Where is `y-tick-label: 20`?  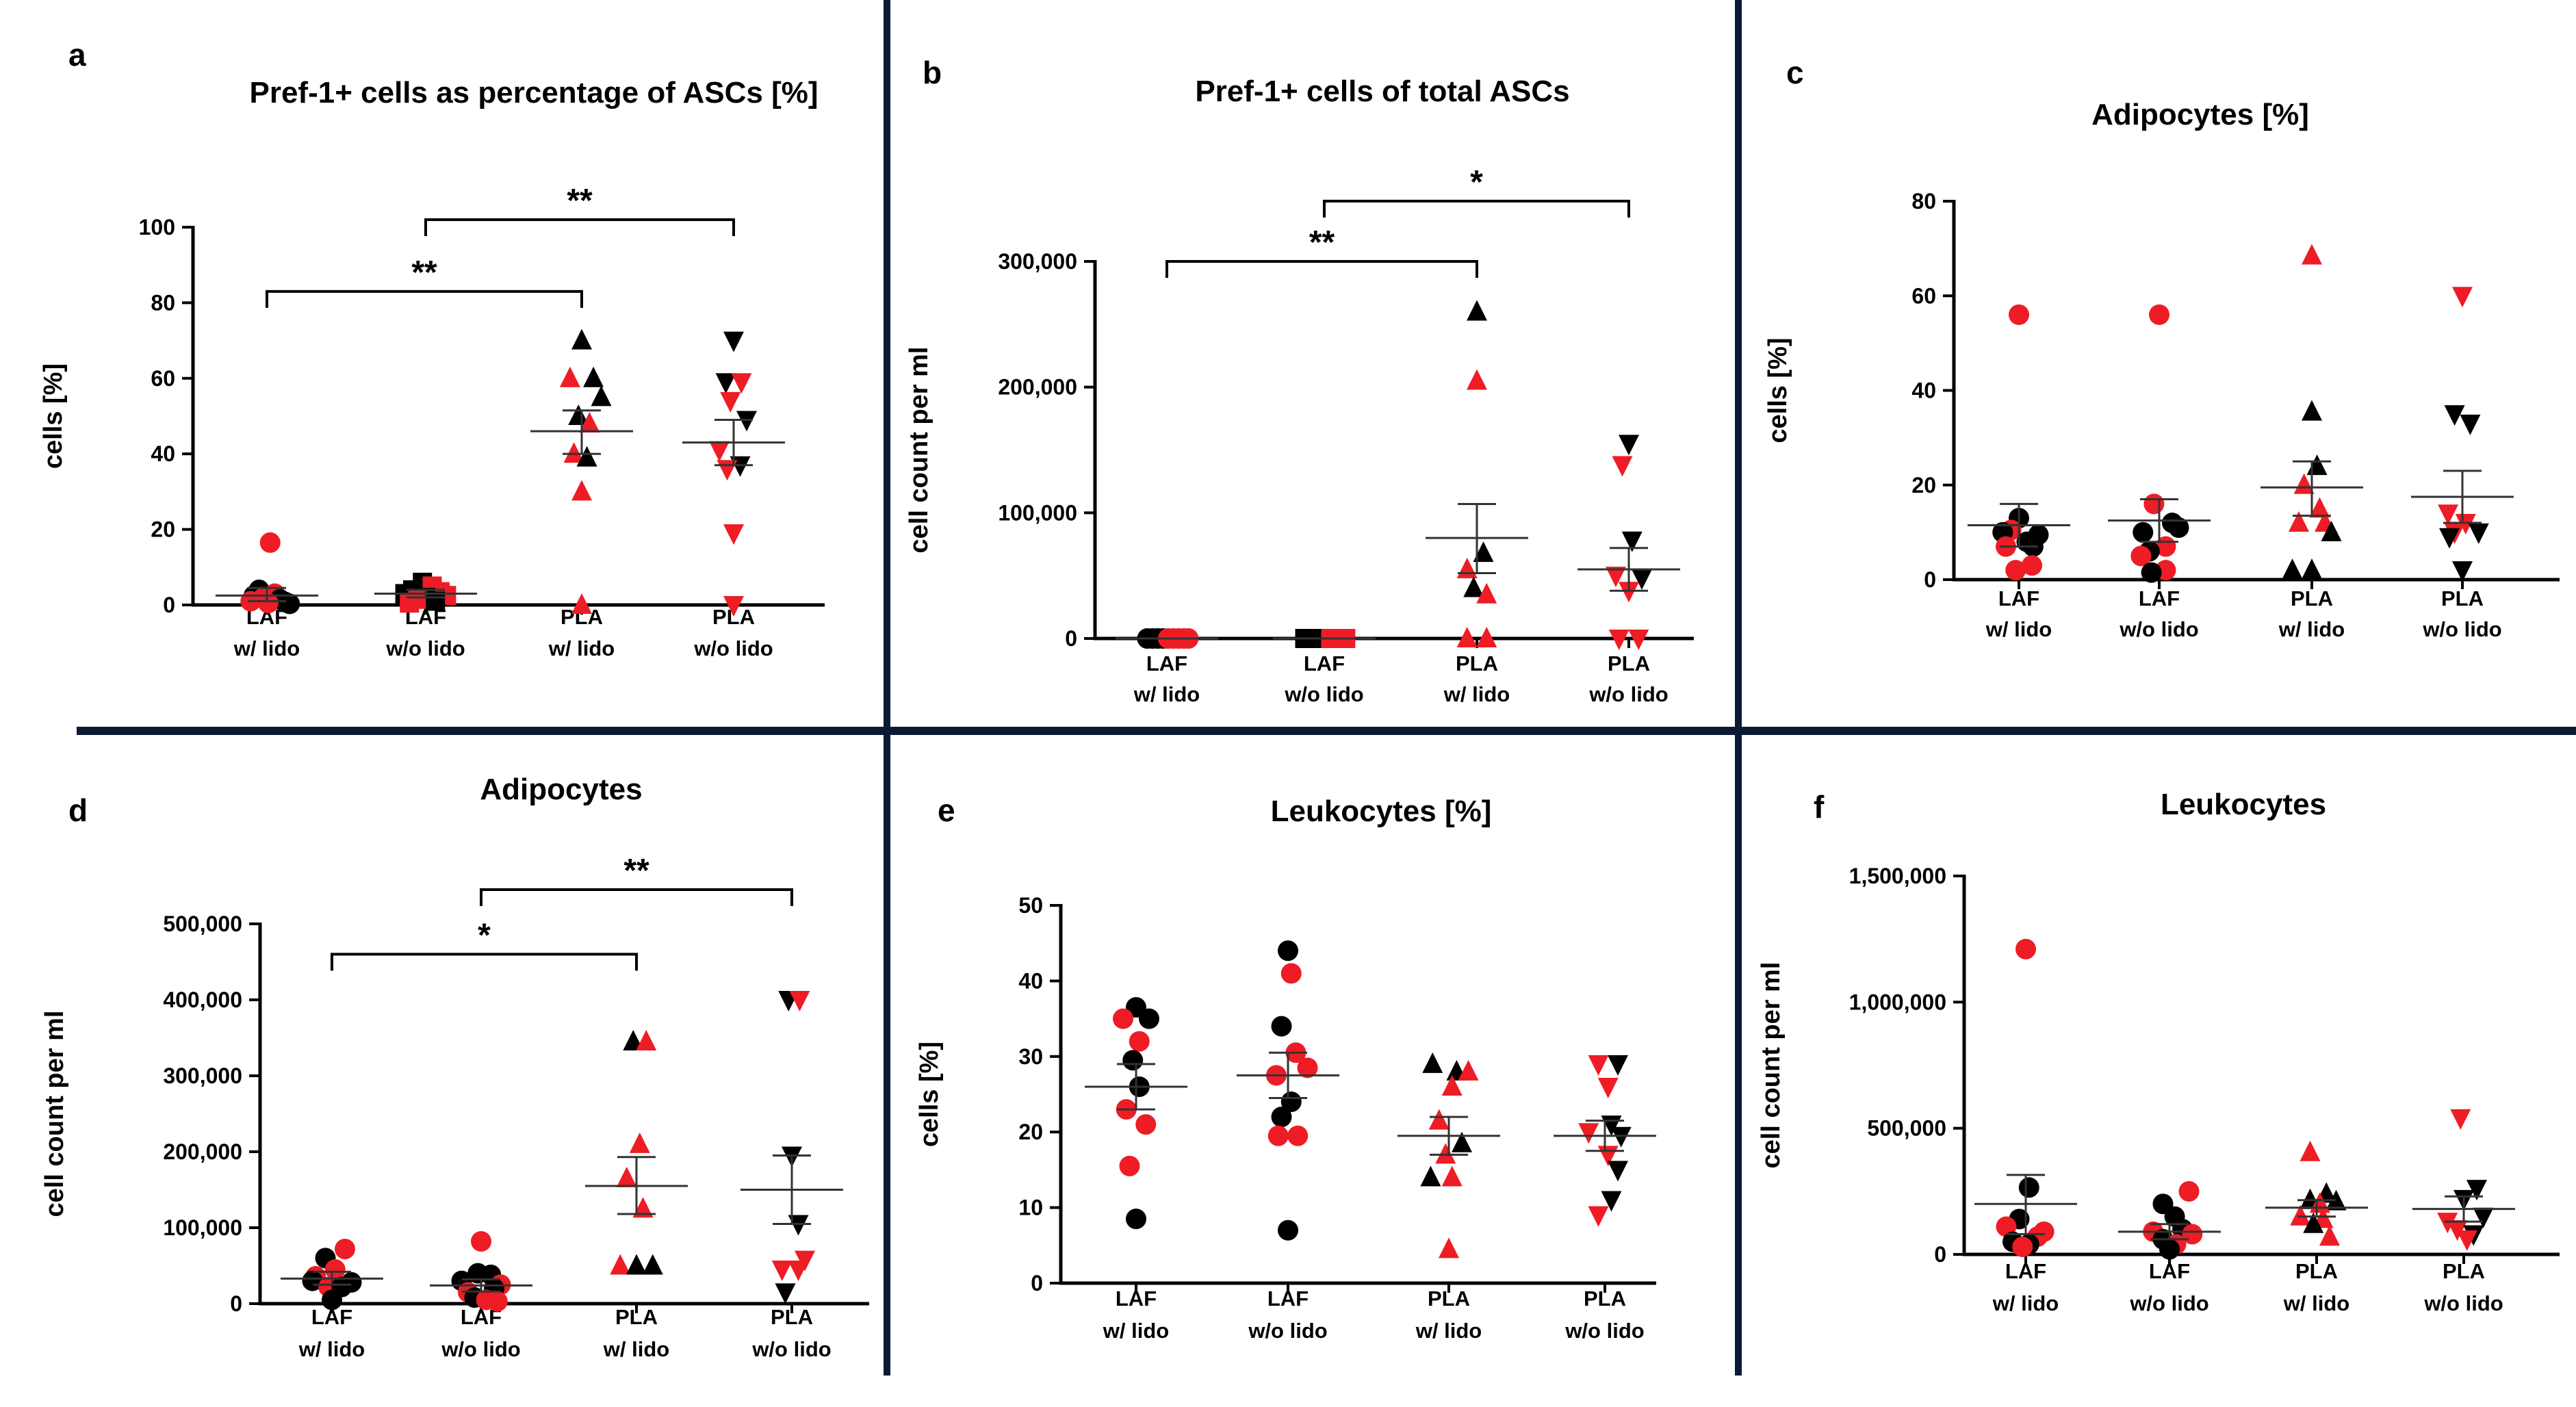
y-tick-label: 20 is located at coordinates (163, 529).